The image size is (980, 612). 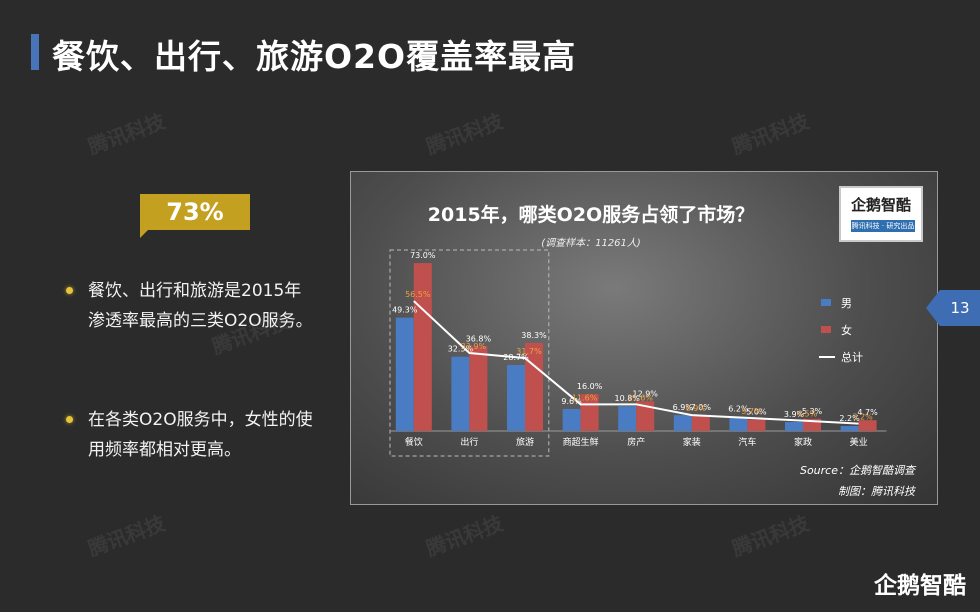 I want to click on data-label-male: 6.2%, so click(x=738, y=409).